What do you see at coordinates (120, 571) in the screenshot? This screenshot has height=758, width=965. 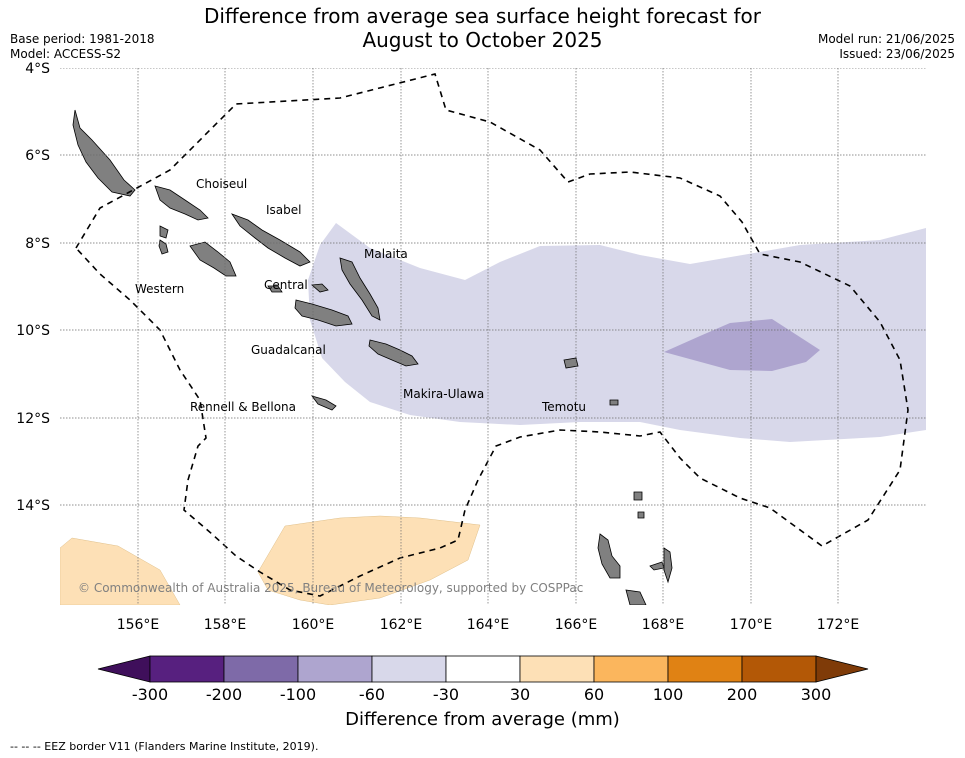 I see `anomaly-region-plus30-to-plus60-southwest` at bounding box center [120, 571].